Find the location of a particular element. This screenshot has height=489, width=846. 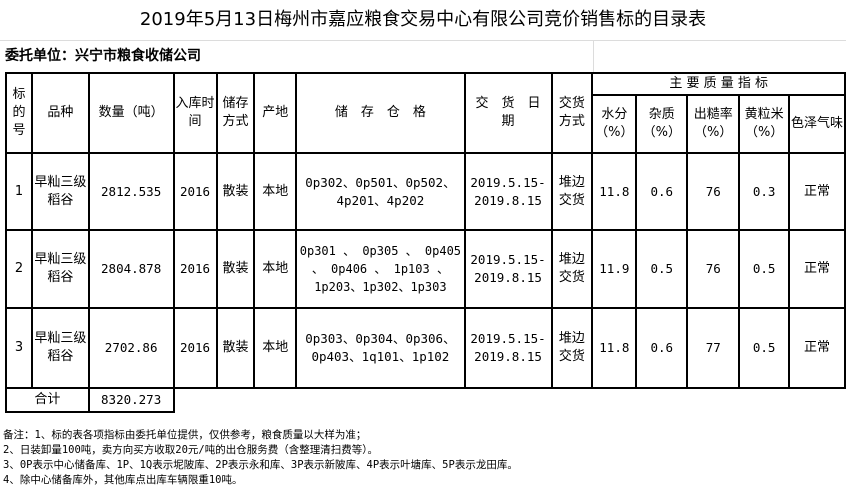

header-delivery-date: 交 货 日 期 is located at coordinates (508, 113).